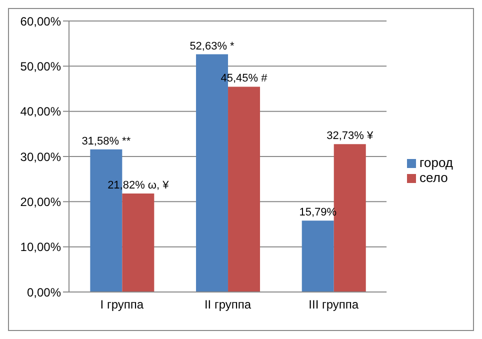  I want to click on data-label: 31,58% **, so click(107, 141).